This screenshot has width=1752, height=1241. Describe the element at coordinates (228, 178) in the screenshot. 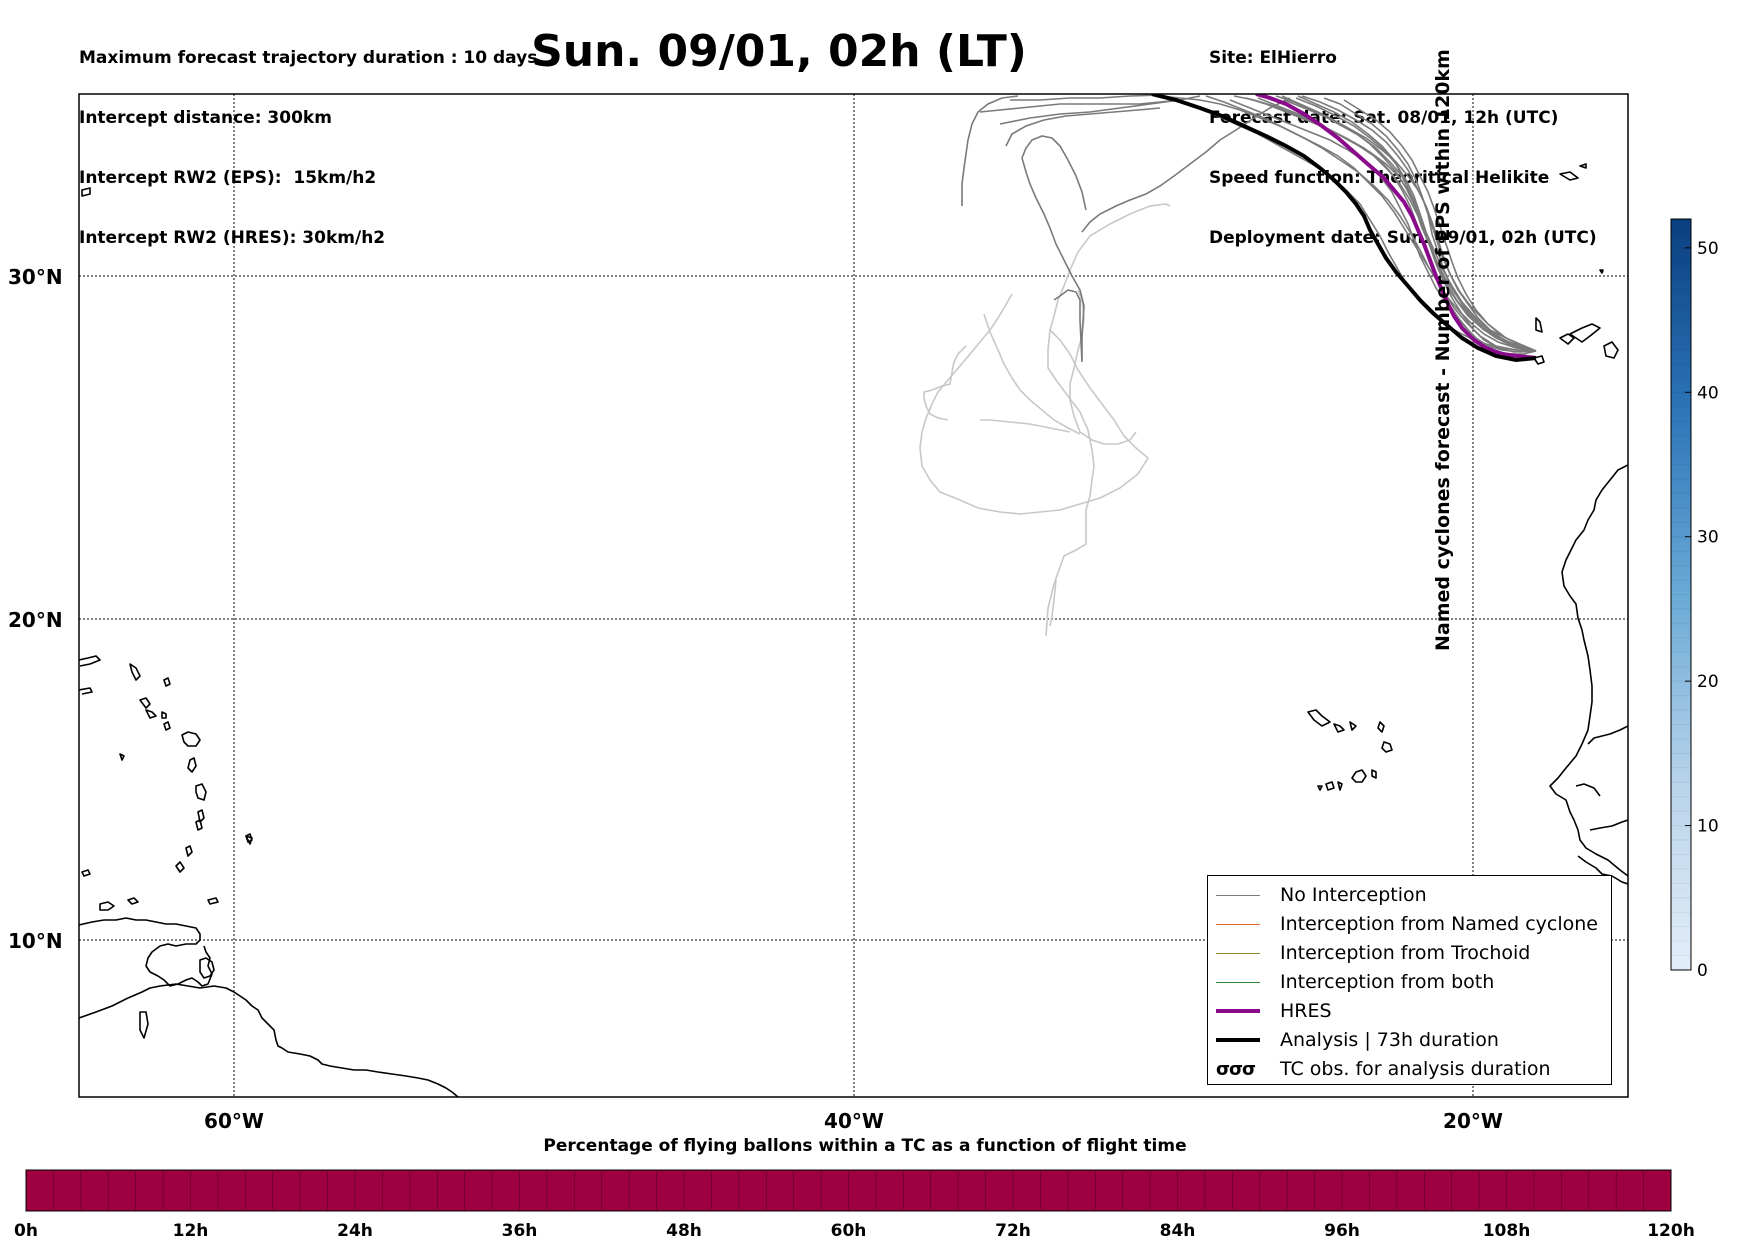

I see `info-line: Intercept RW2 (EPS): 15km/h2` at that location.